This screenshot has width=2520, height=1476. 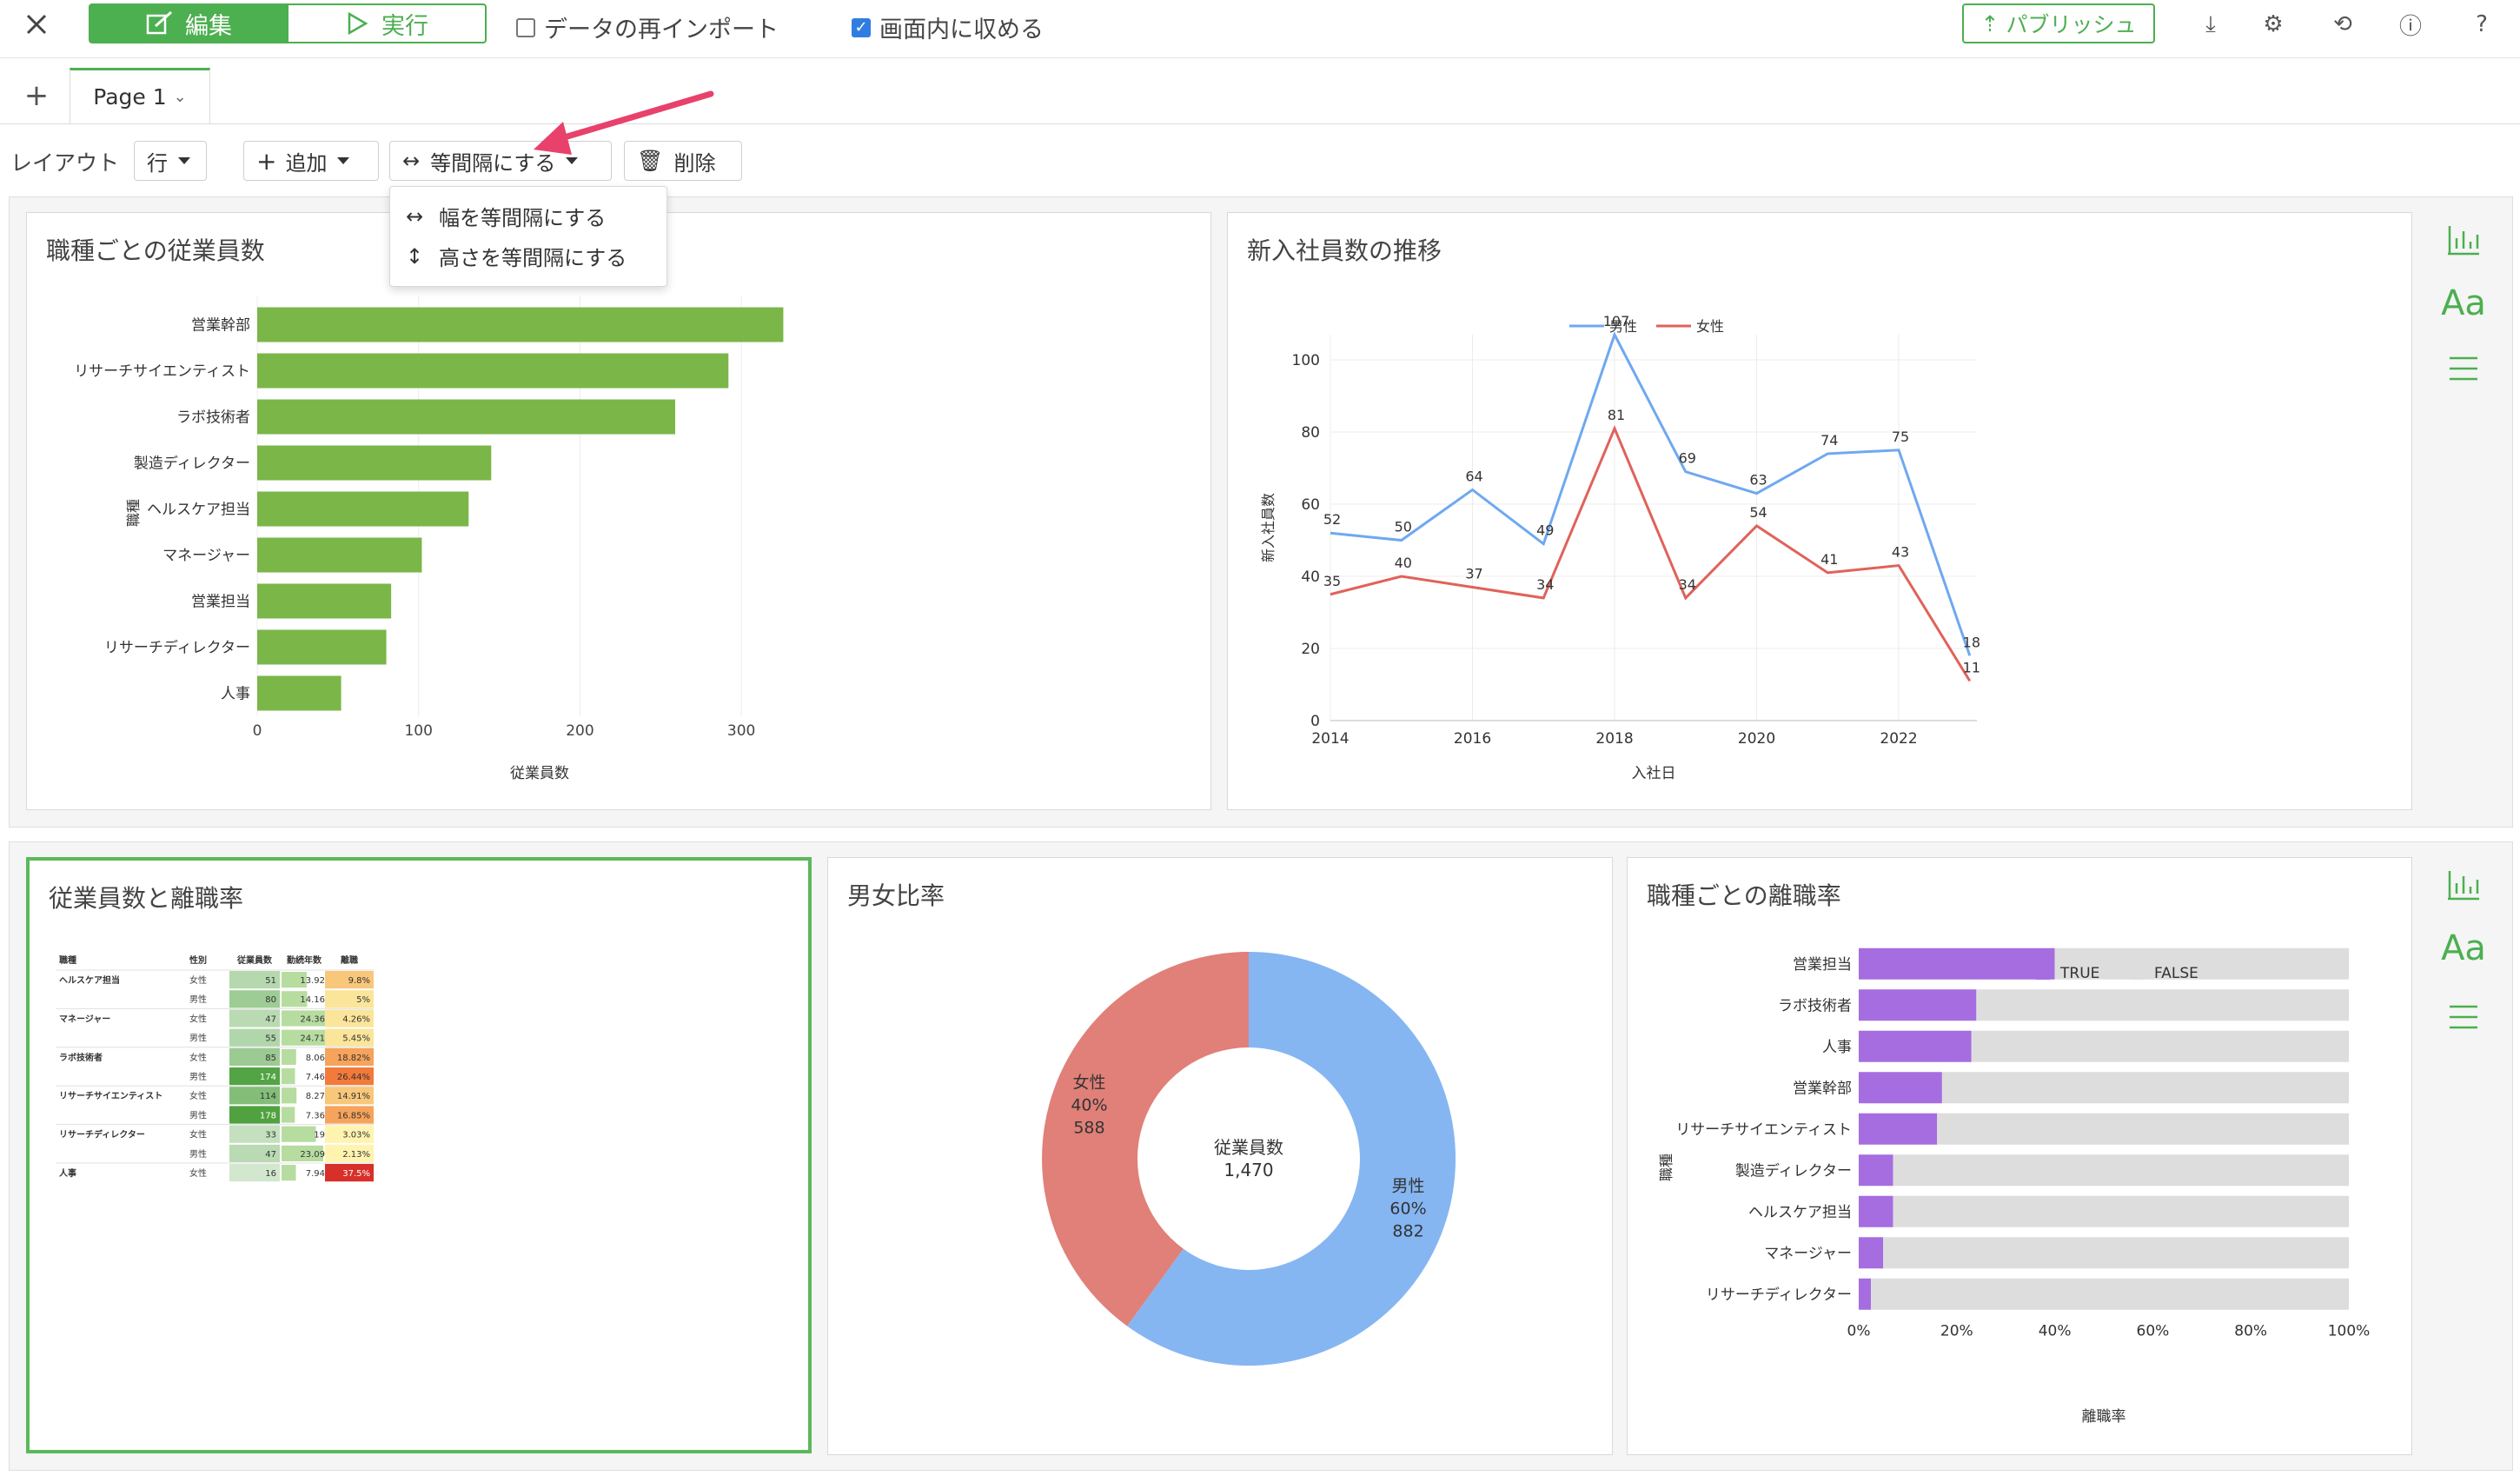 I want to click on fit-screen-label: 画面内に収める, so click(x=961, y=30).